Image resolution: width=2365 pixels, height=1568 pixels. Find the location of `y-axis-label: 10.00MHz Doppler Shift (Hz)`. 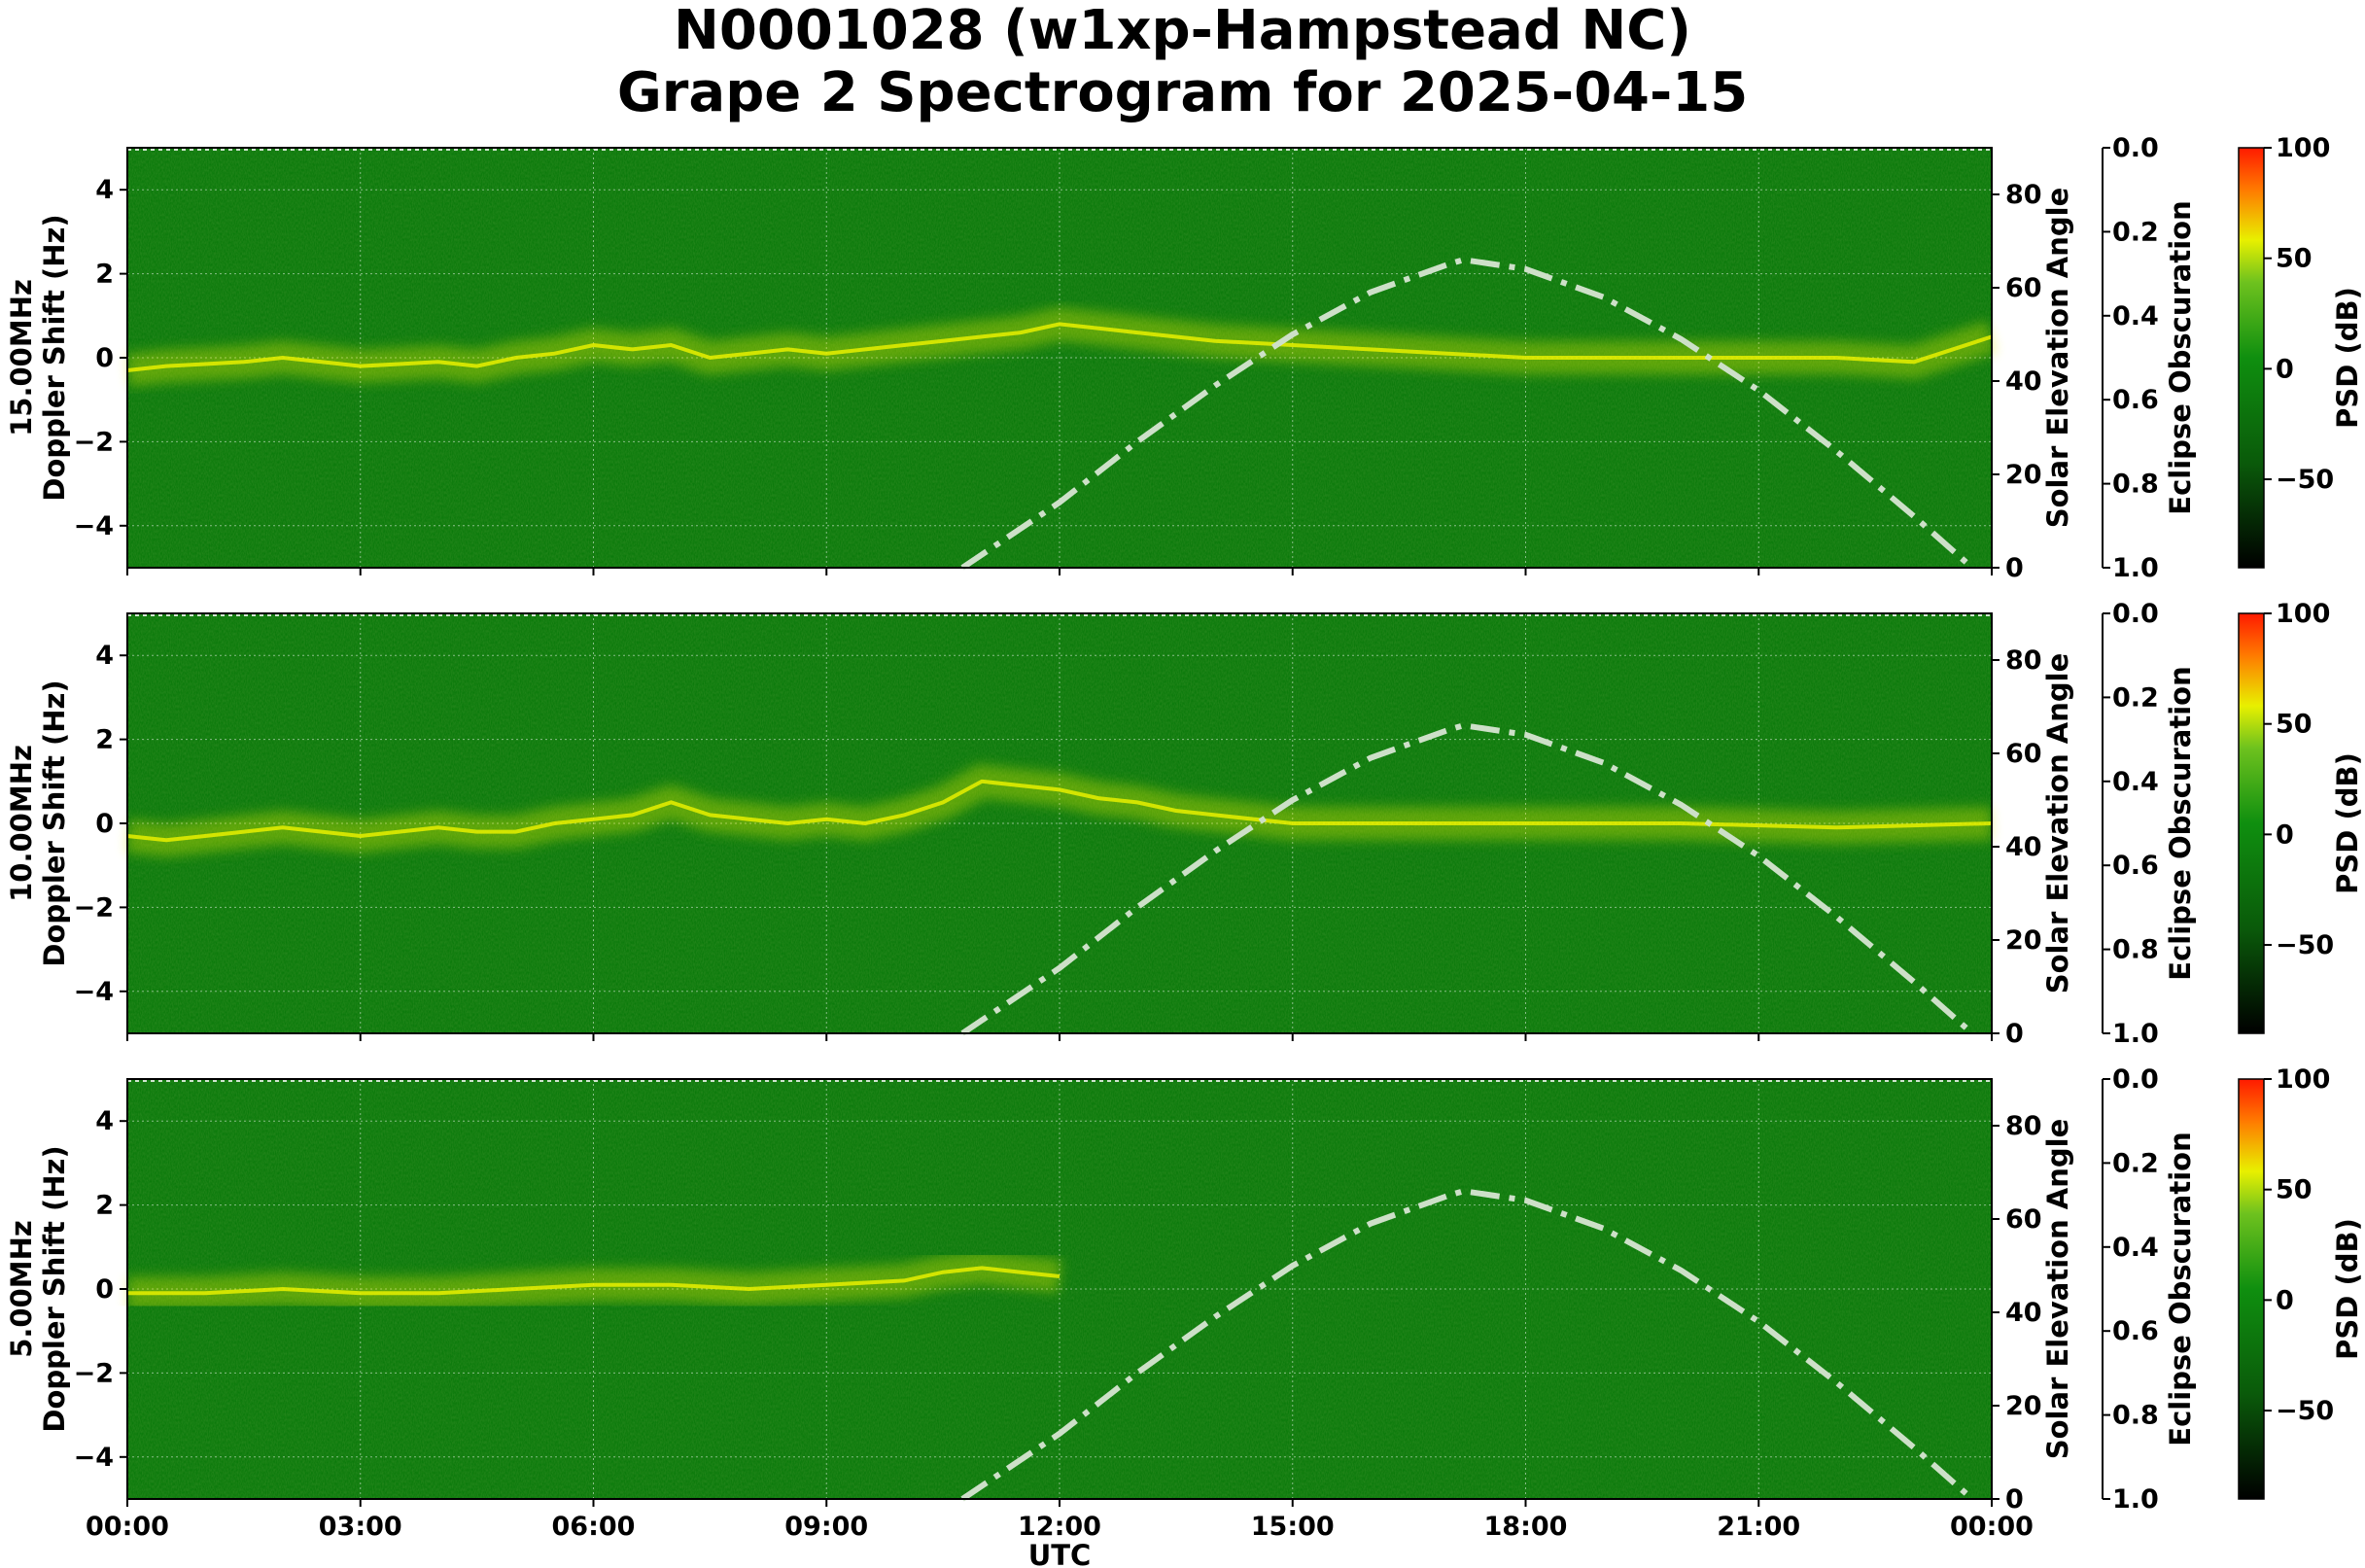

y-axis-label: 10.00MHz Doppler Shift (Hz) is located at coordinates (38, 822).